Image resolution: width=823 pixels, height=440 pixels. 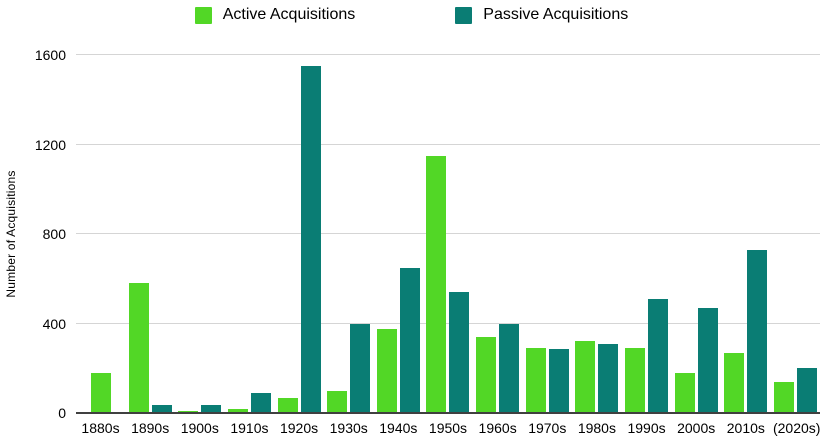 I want to click on bar-group-1960s, so click(x=497, y=234).